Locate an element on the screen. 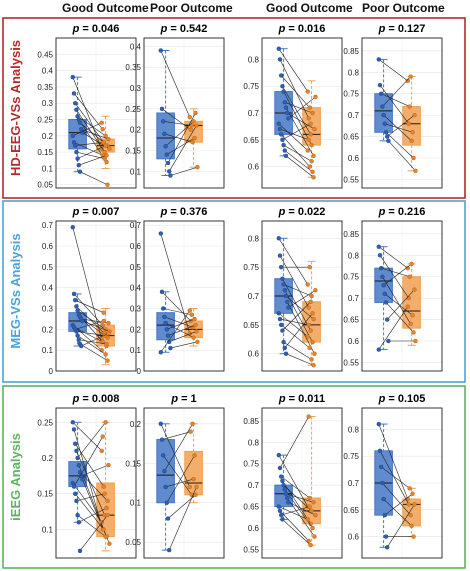 This screenshot has height=571, width=470. p-value-label: p = 0.105 is located at coordinates (402, 399).